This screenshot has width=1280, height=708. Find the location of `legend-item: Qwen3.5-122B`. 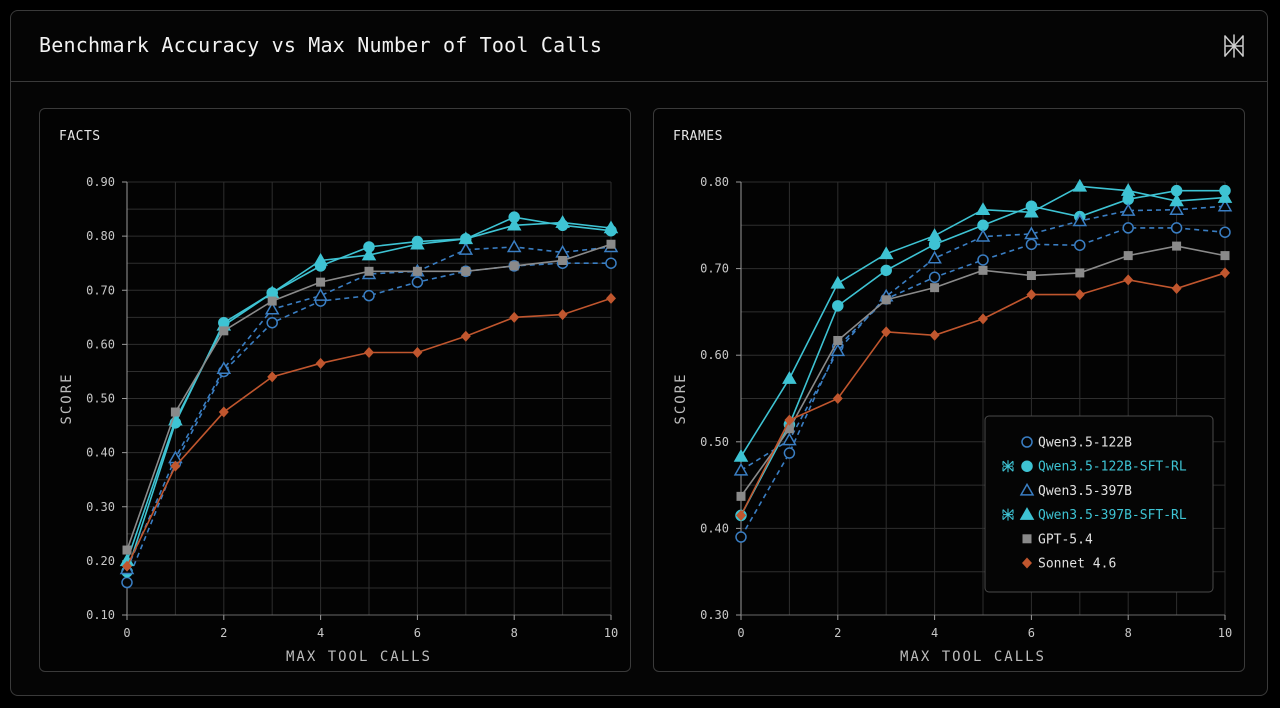

legend-item: Qwen3.5-122B is located at coordinates (1076, 443).